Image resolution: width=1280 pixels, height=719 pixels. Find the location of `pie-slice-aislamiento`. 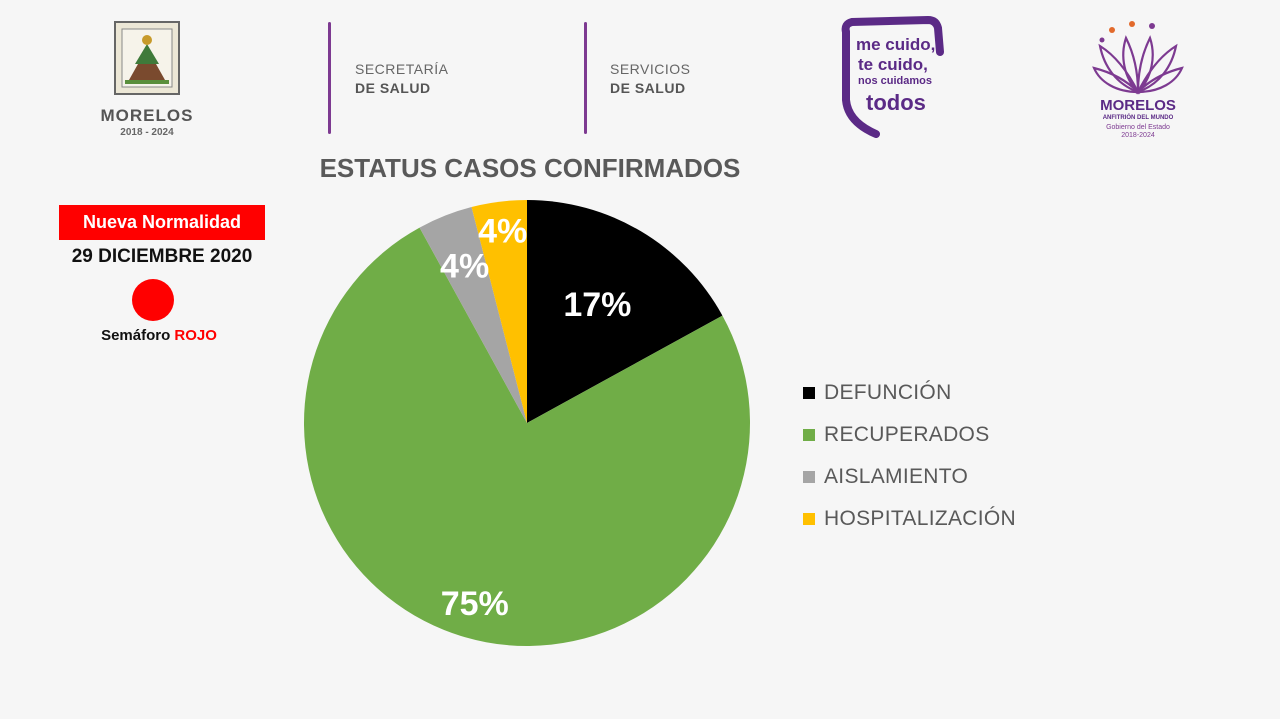

pie-slice-aislamiento is located at coordinates (473, 315).